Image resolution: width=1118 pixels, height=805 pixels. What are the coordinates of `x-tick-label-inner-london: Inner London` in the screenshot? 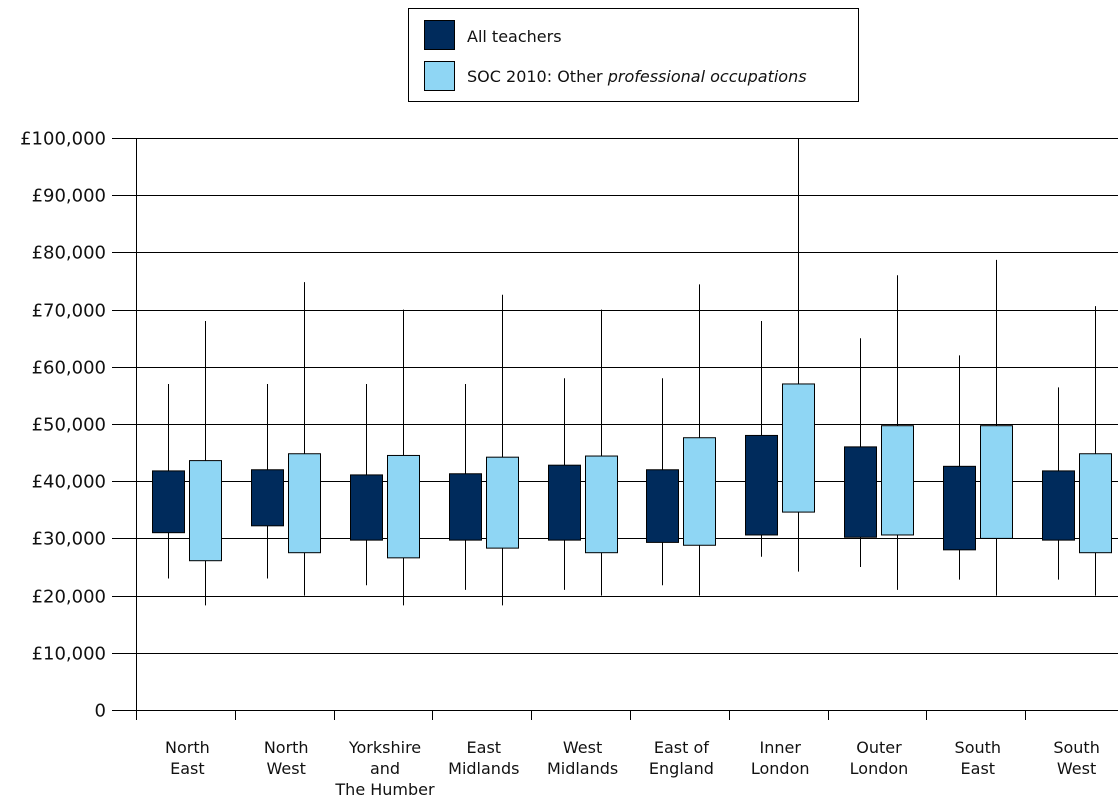 It's located at (780, 758).